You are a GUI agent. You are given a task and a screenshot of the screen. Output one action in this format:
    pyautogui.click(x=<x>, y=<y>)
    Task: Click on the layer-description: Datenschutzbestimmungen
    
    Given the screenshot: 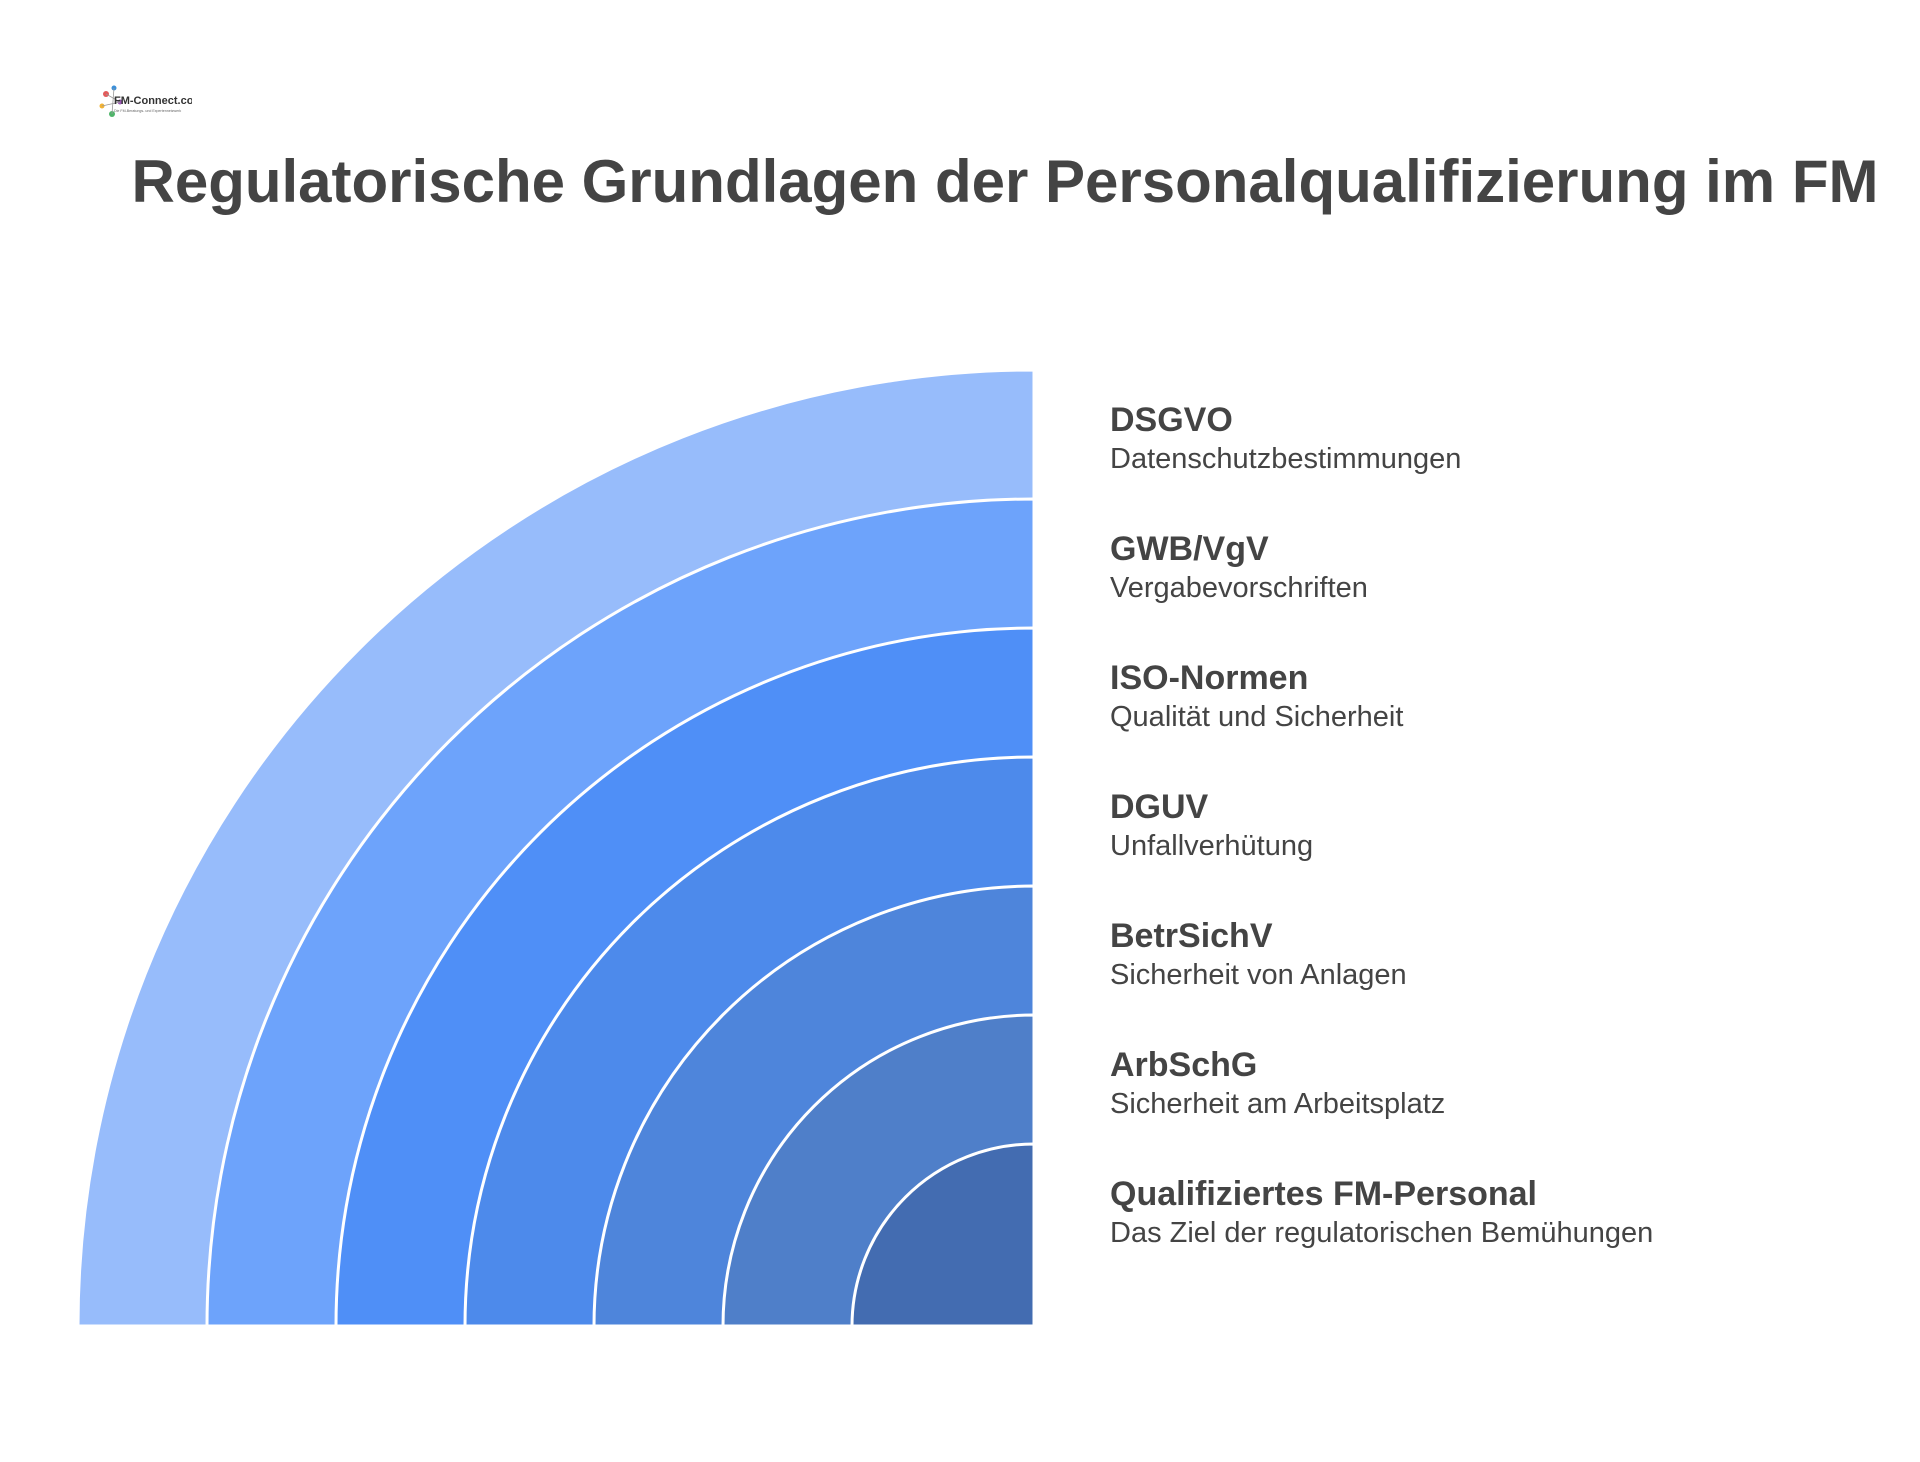 What is the action you would take?
    pyautogui.click(x=1286, y=459)
    